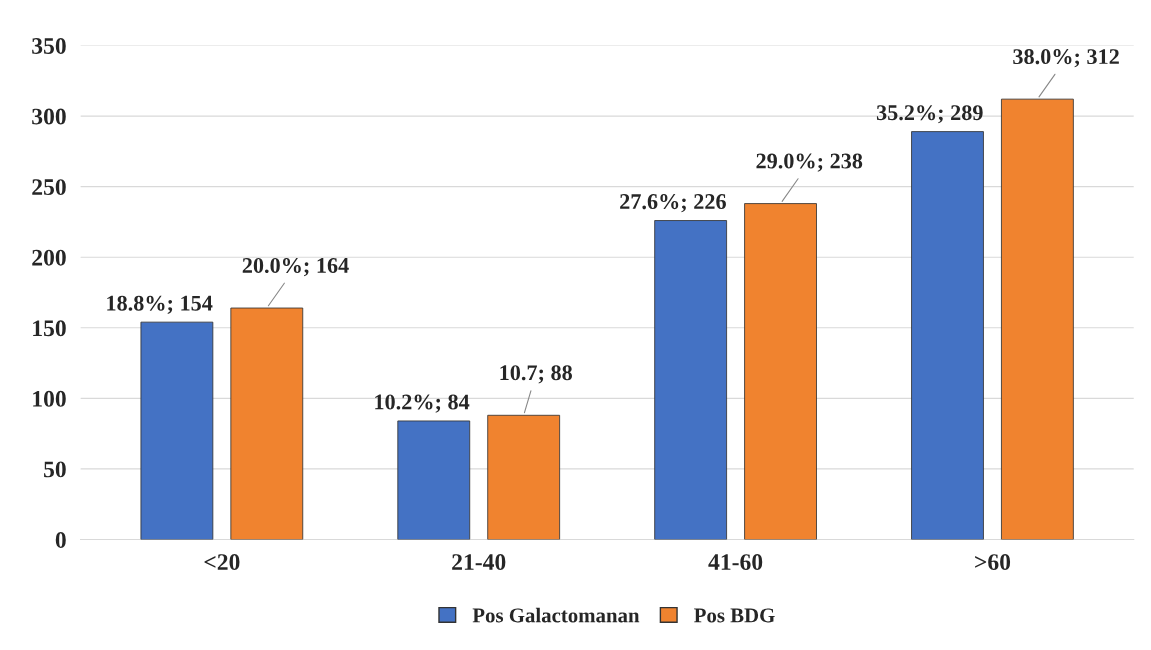  I want to click on data-label: 29.0%; 238, so click(809, 162).